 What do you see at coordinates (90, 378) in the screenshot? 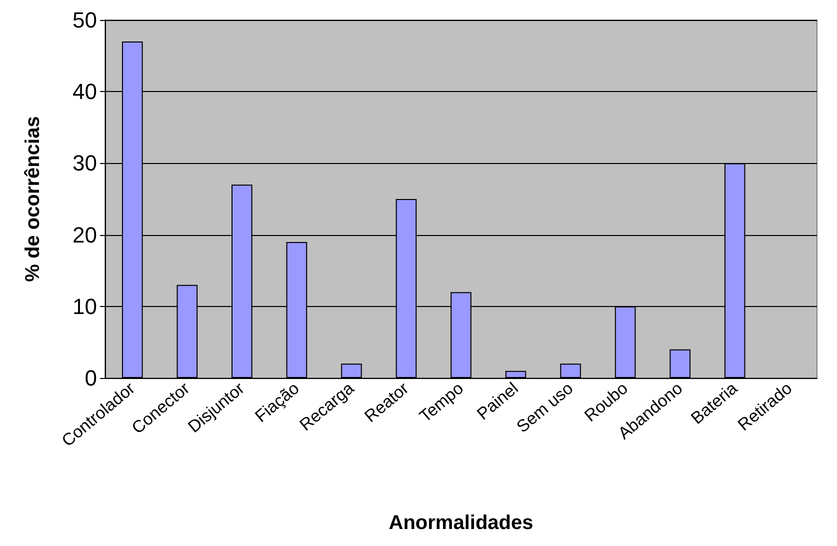
I see `y-tick-label: 0` at bounding box center [90, 378].